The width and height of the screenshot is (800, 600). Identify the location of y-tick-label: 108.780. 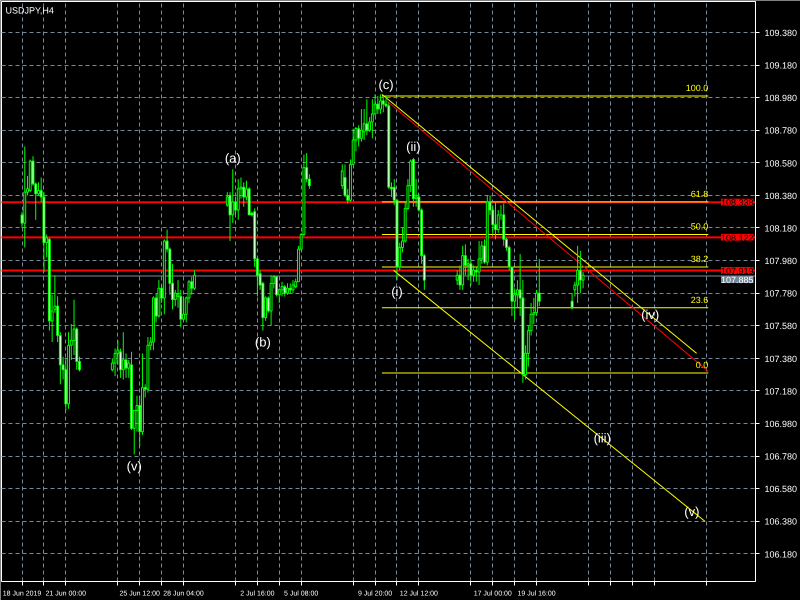
(781, 131).